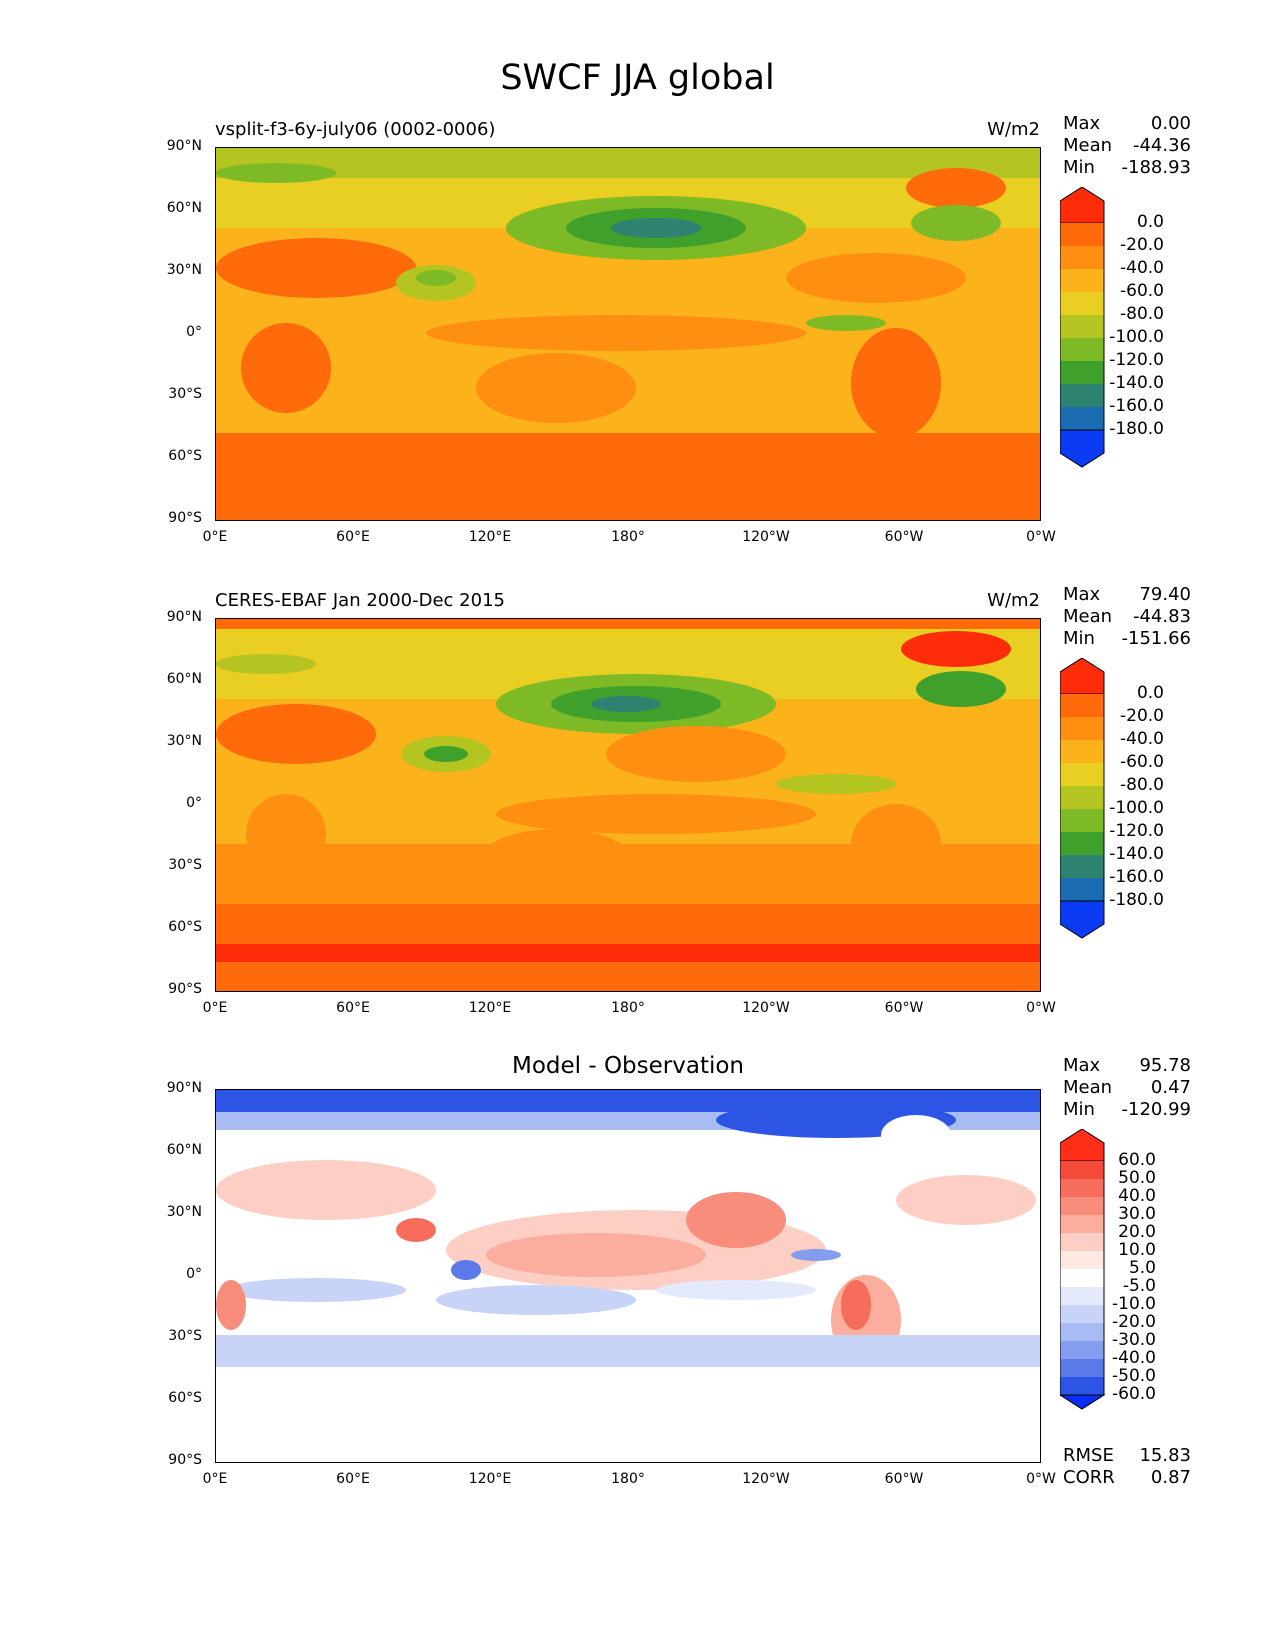 This screenshot has width=1275, height=1650. Describe the element at coordinates (1156, 638) in the screenshot. I see `min-value: -151.66` at that location.